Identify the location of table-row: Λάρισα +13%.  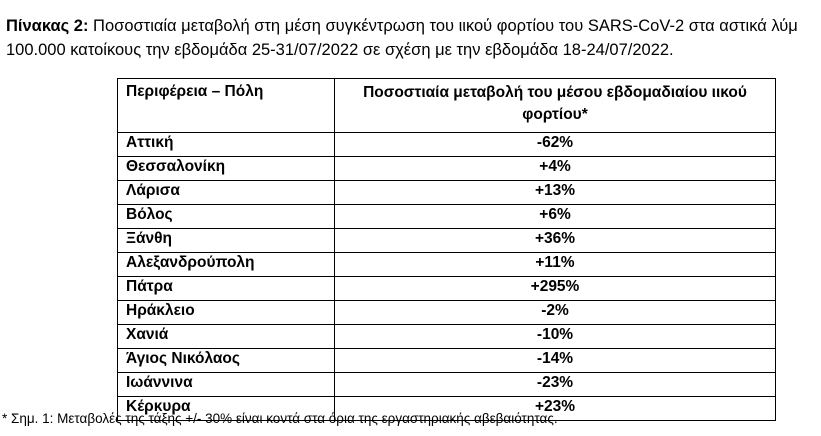
(446, 192).